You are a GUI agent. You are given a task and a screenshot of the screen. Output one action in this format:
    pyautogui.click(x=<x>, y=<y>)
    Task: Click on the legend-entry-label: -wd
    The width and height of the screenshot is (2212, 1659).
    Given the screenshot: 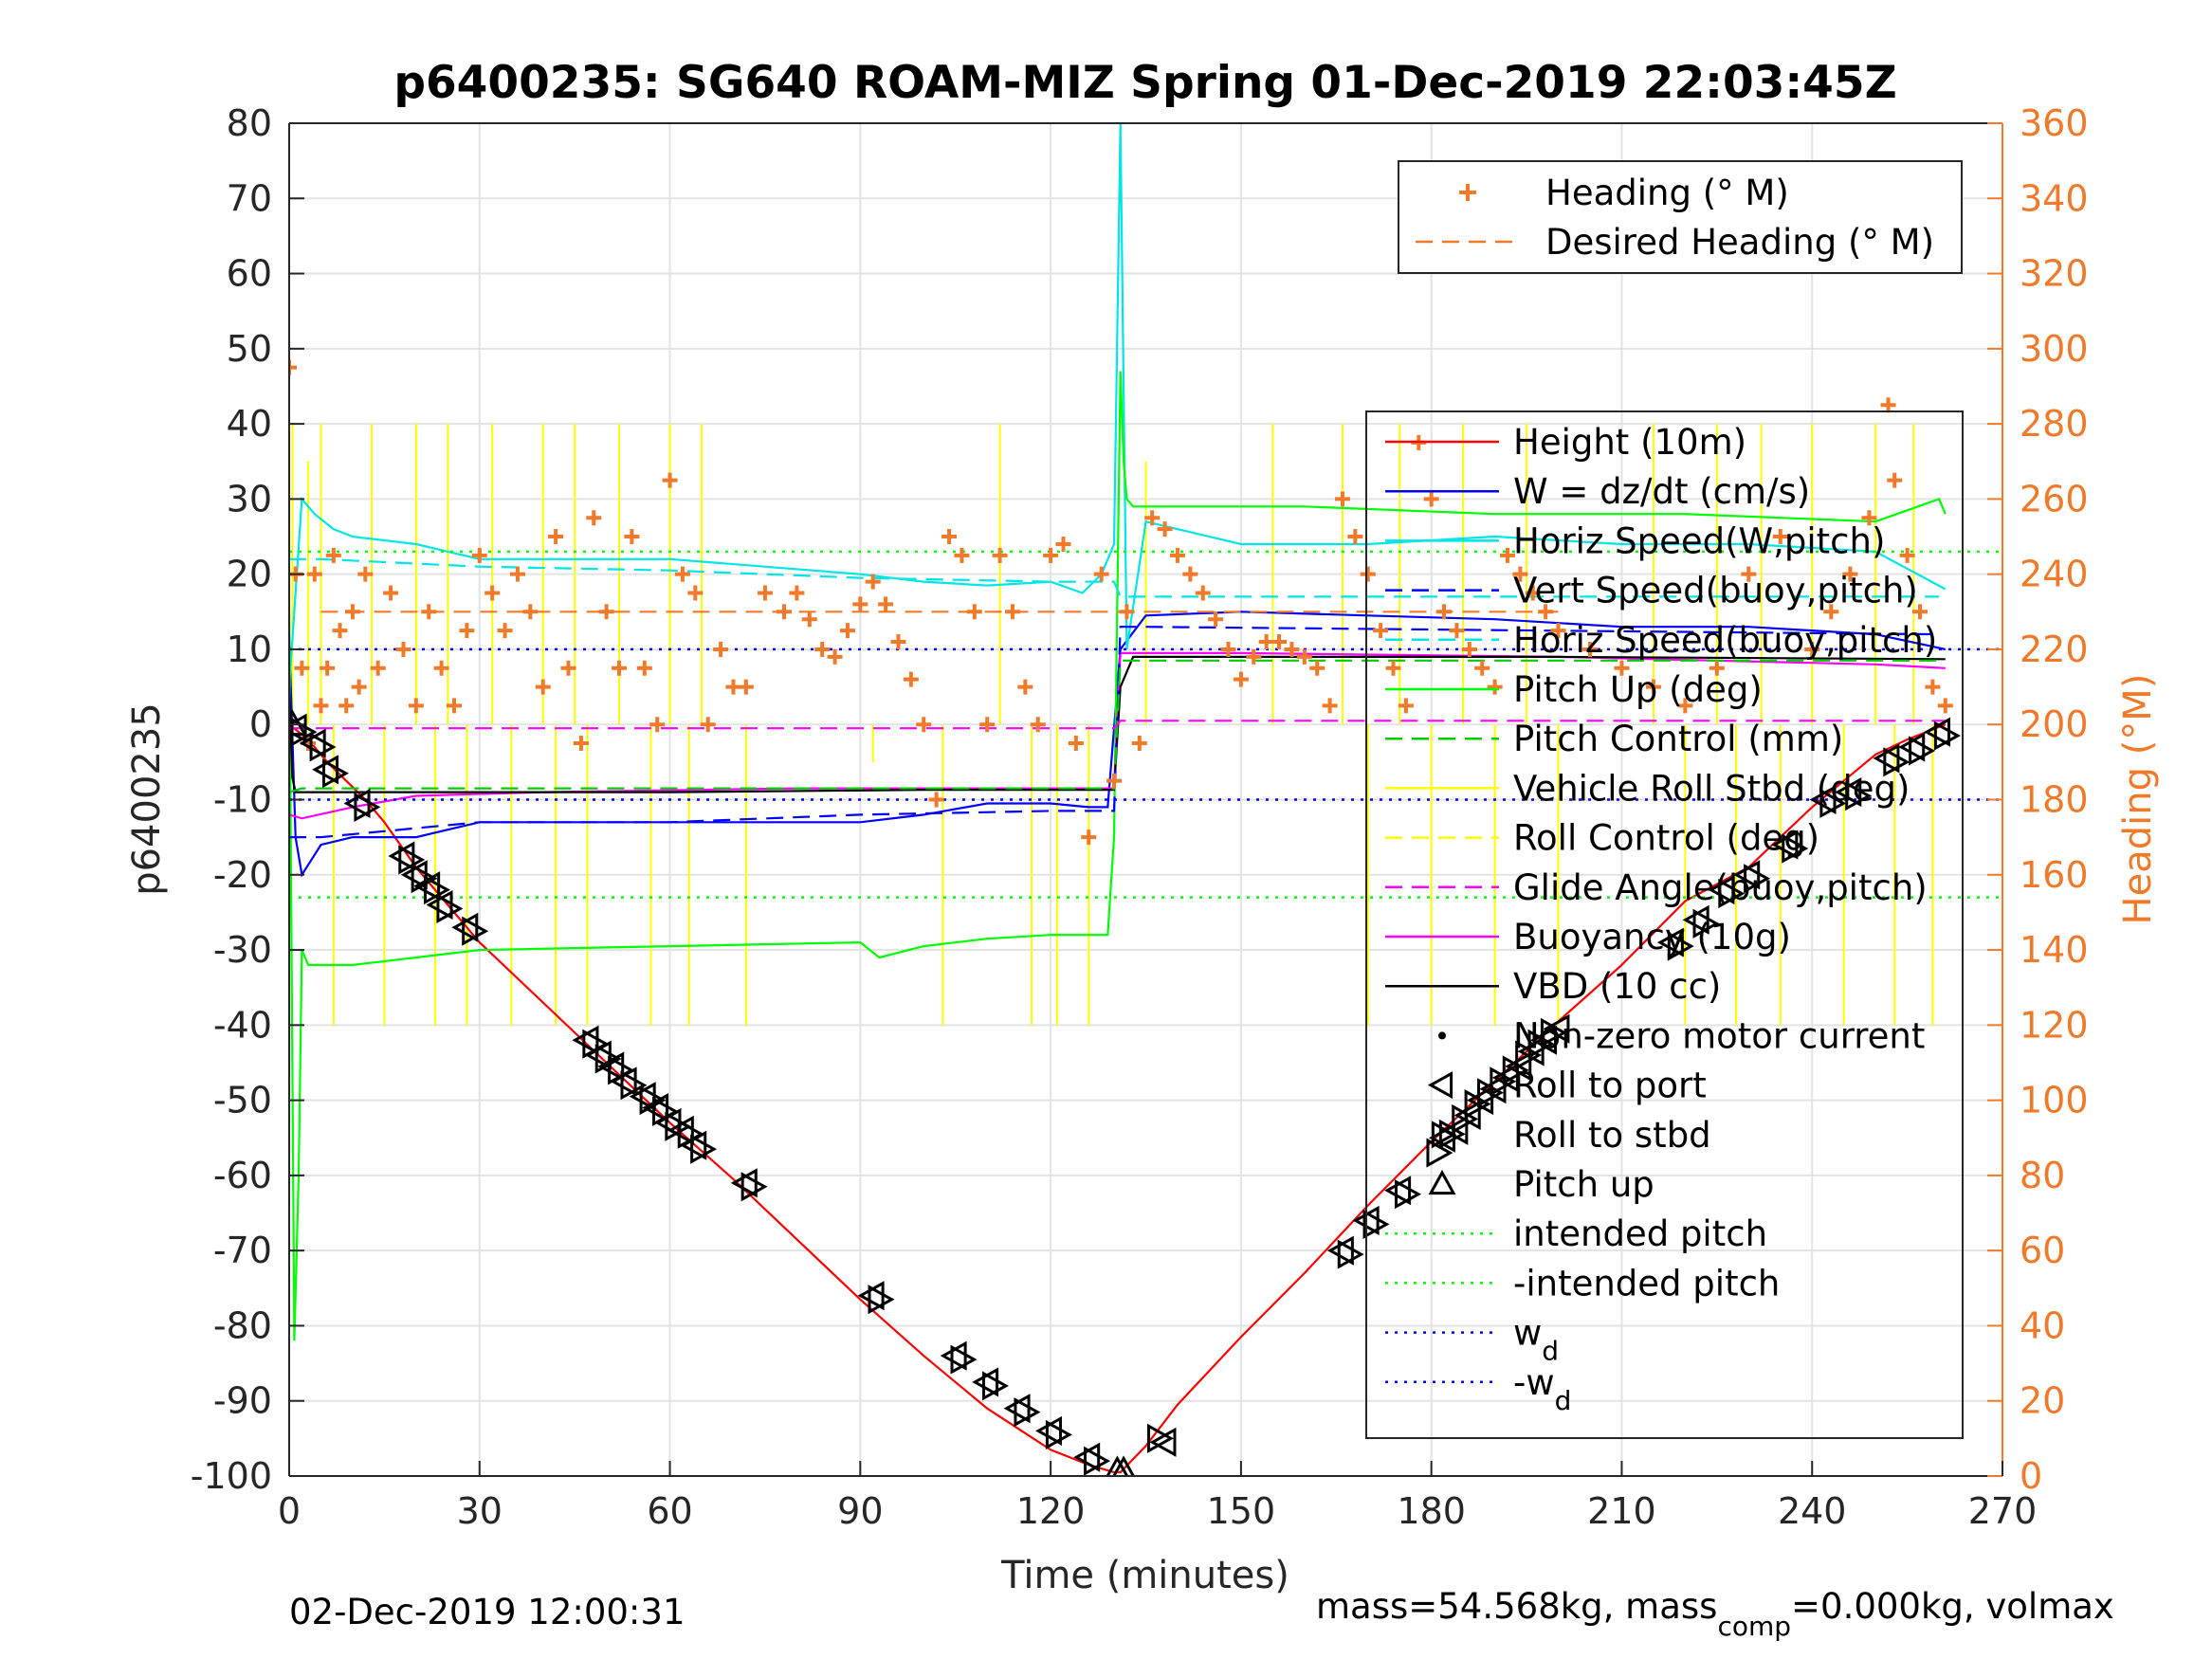 What is the action you would take?
    pyautogui.click(x=1542, y=1389)
    